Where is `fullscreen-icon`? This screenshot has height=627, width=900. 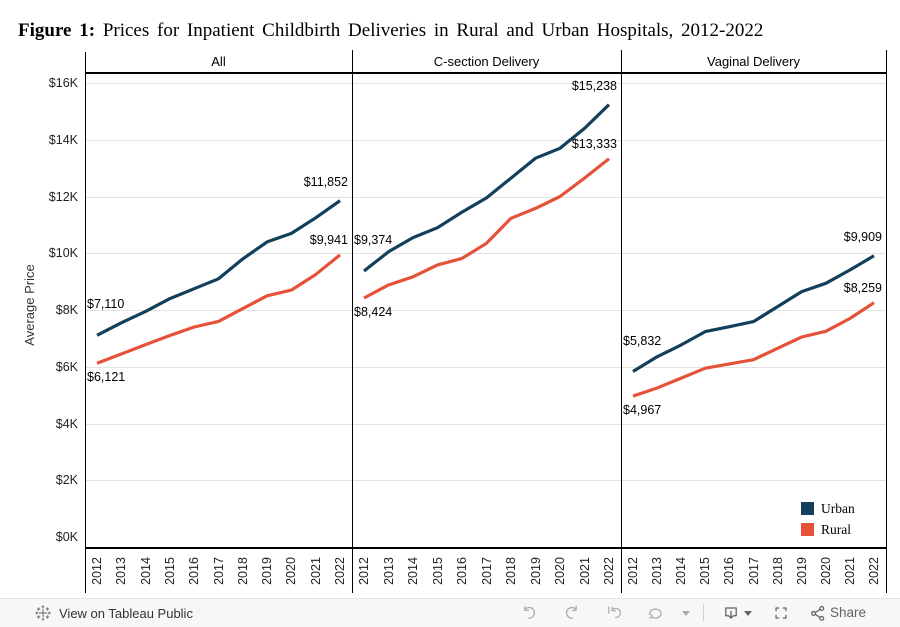
fullscreen-icon is located at coordinates (781, 613).